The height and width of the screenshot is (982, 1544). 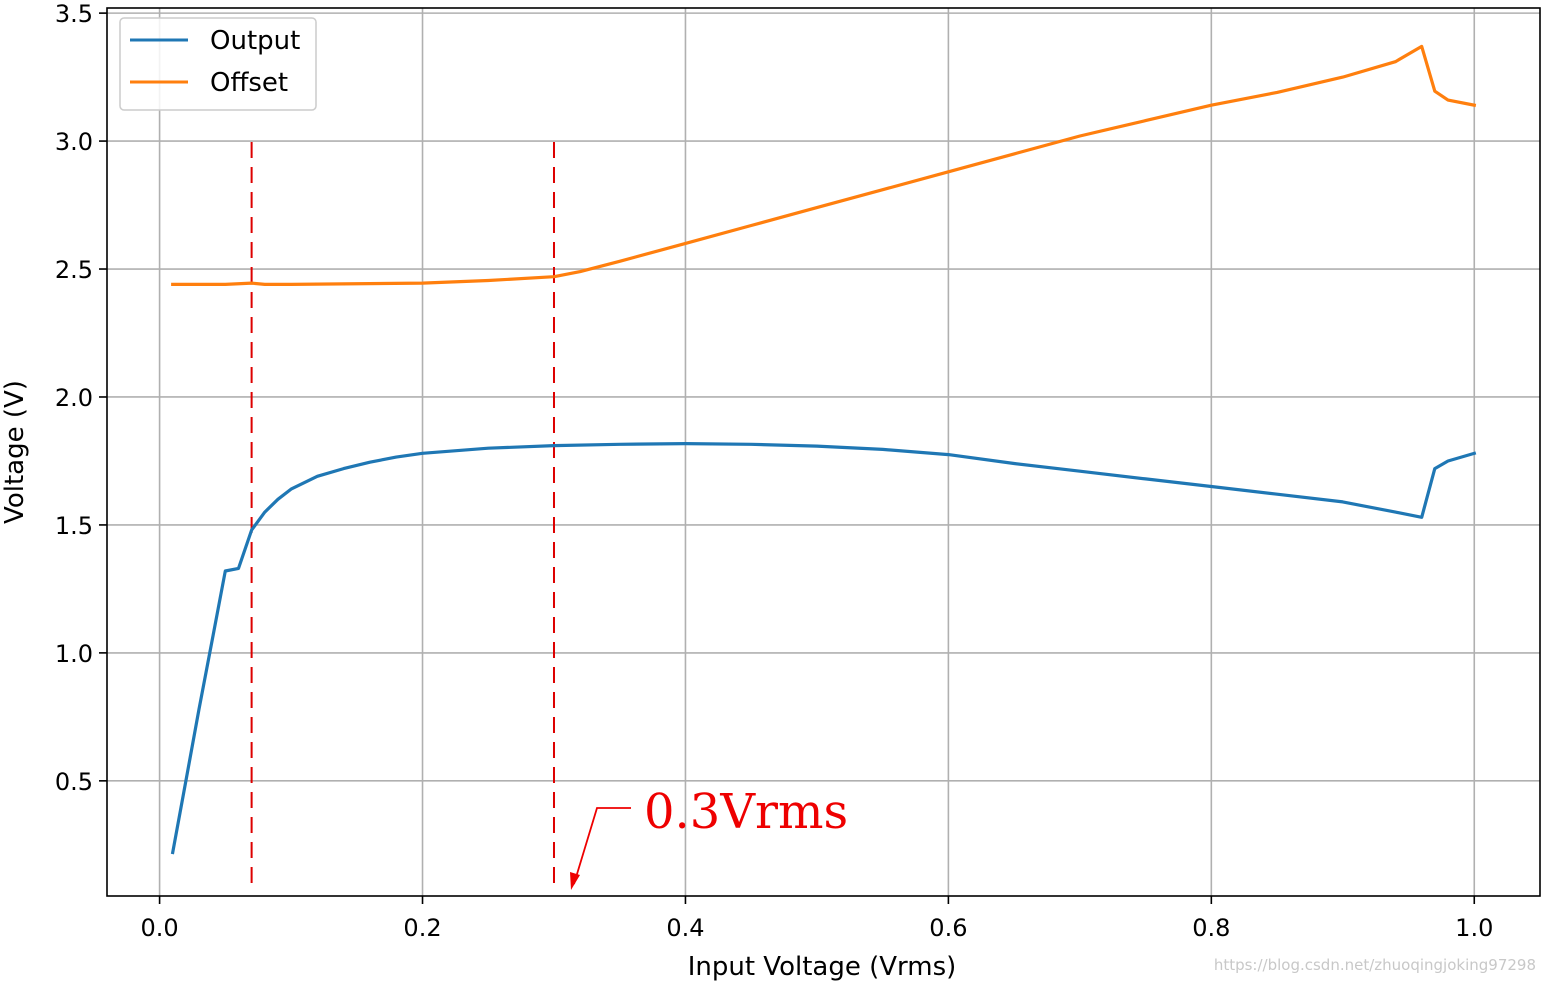 I want to click on y-tick-label: 0.5, so click(x=74, y=782).